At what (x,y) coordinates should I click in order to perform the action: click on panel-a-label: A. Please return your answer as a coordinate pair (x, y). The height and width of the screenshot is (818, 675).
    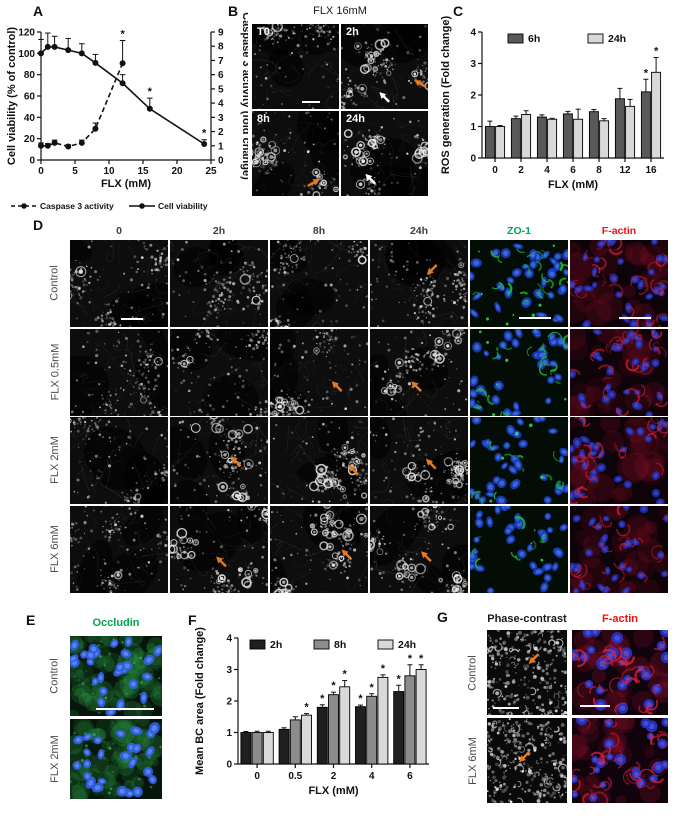
    Looking at the image, I should click on (38, 11).